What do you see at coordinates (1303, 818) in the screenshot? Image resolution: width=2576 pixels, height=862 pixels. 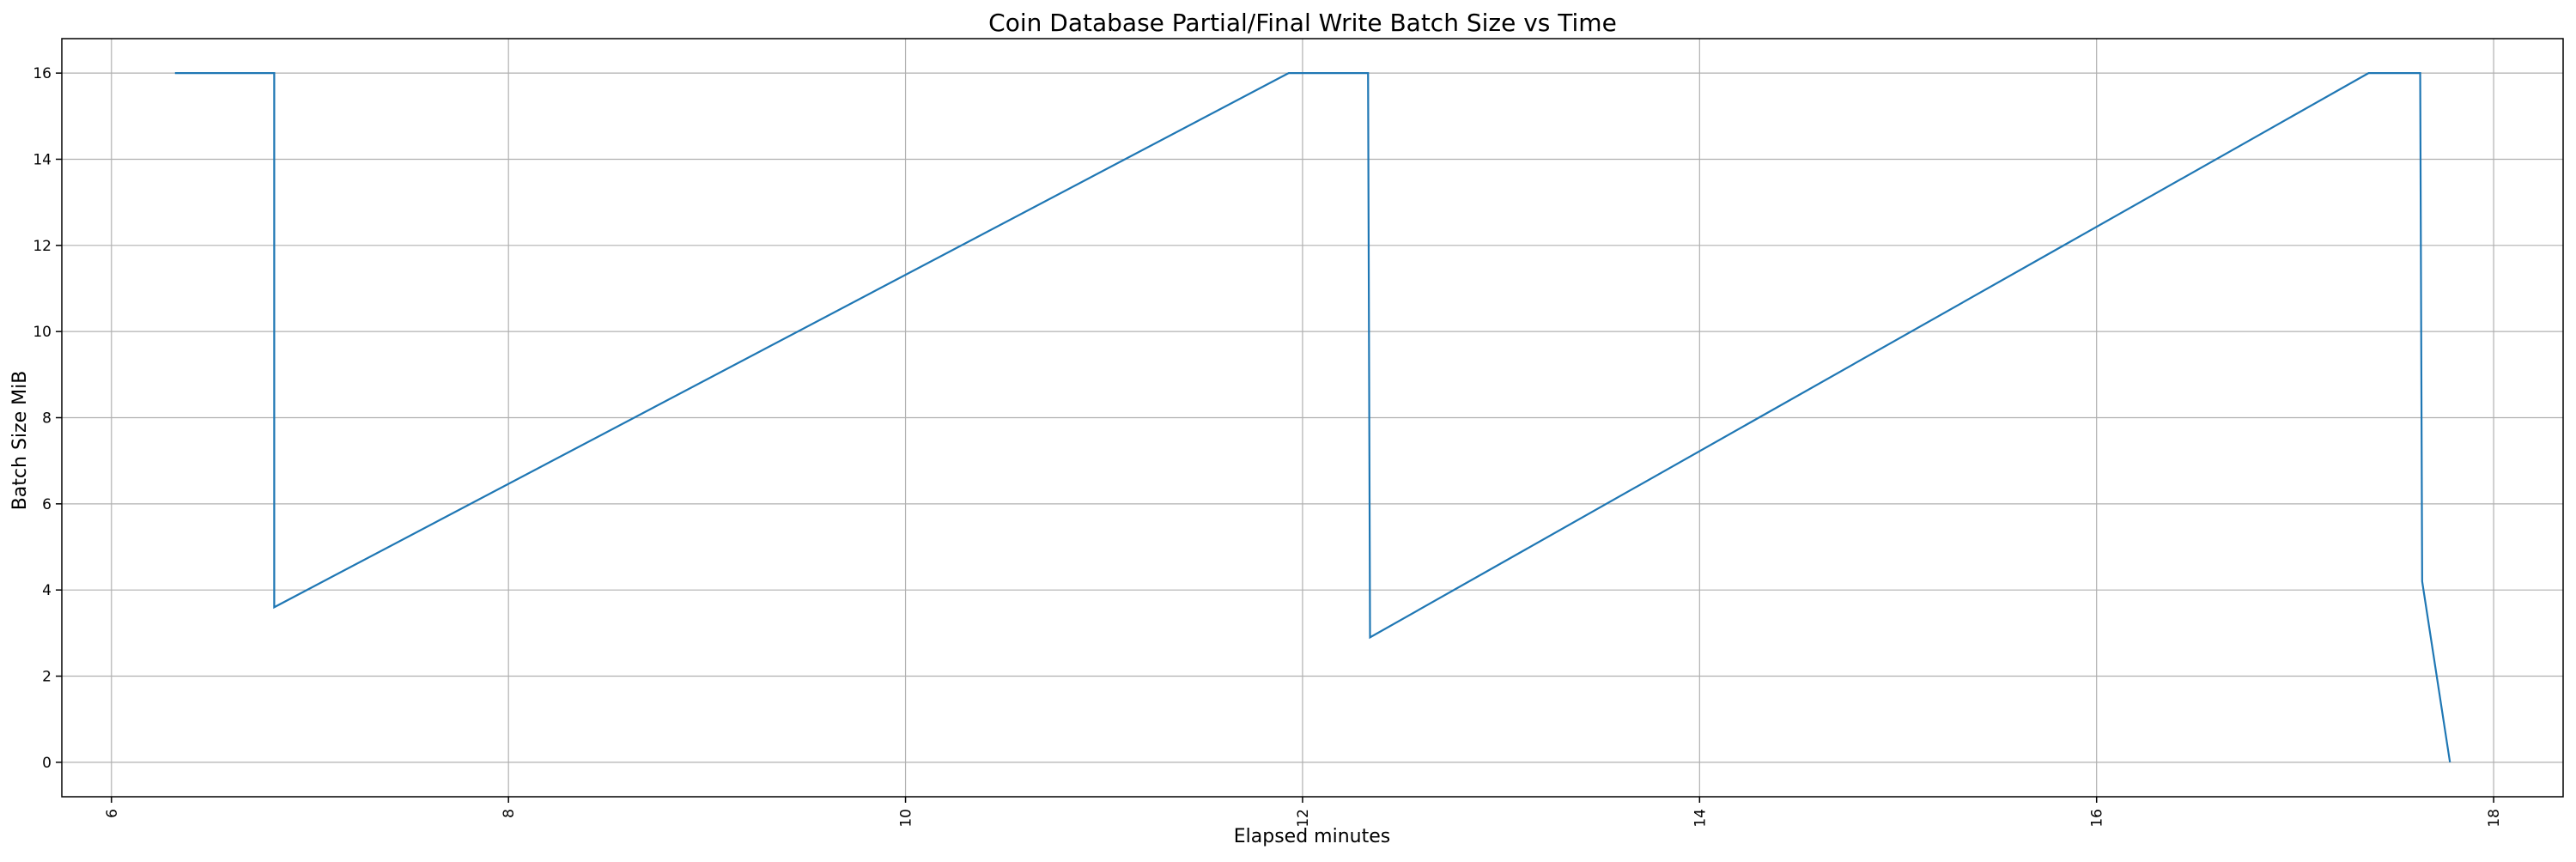 I see `x-tick-label: 12` at bounding box center [1303, 818].